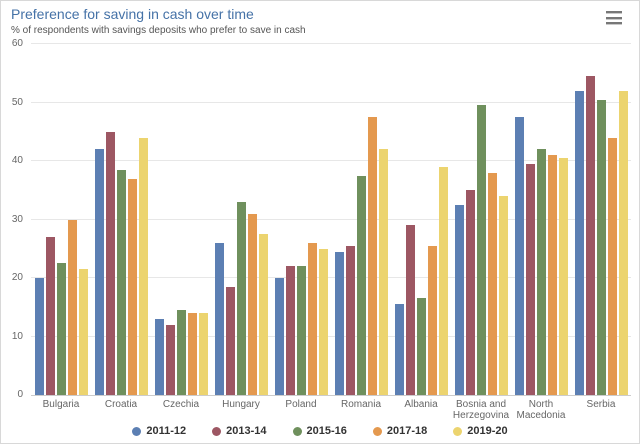 The height and width of the screenshot is (444, 640). What do you see at coordinates (17, 219) in the screenshot?
I see `y-axis-tick-label: 30` at bounding box center [17, 219].